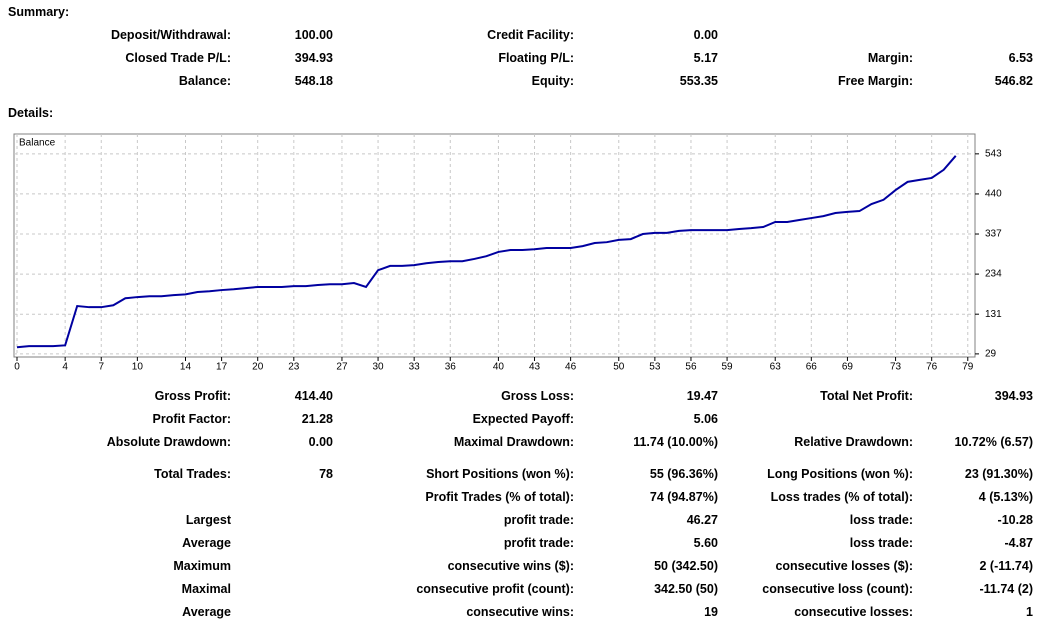  I want to click on x-tick-label: 43, so click(535, 367).